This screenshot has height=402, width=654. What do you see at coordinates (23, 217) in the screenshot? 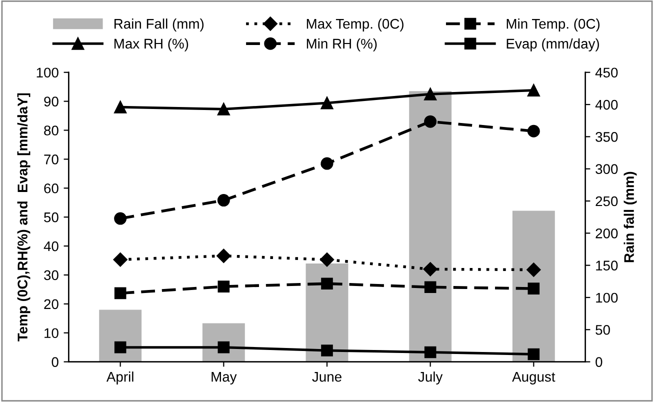
I see `y-axis-title: Temp (0C),RH(%) and Evap [mm/daY]` at bounding box center [23, 217].